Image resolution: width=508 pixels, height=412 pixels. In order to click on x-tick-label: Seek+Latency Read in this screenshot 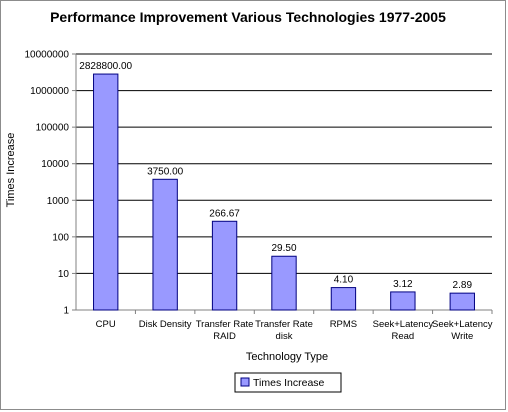, I will do `click(403, 330)`.